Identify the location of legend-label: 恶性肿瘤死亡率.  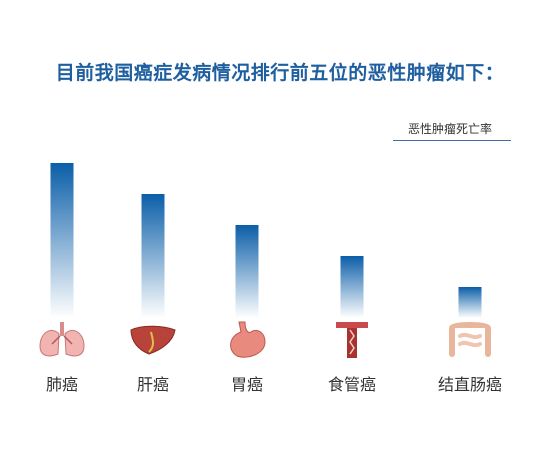
(449, 129).